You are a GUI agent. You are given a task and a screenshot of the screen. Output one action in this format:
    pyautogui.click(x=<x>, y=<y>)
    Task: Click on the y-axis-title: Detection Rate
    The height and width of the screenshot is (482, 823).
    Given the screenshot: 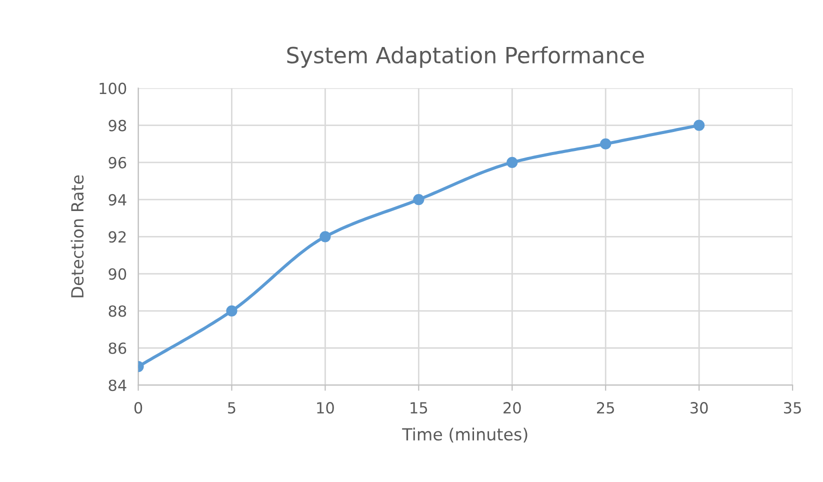 What is the action you would take?
    pyautogui.click(x=77, y=236)
    